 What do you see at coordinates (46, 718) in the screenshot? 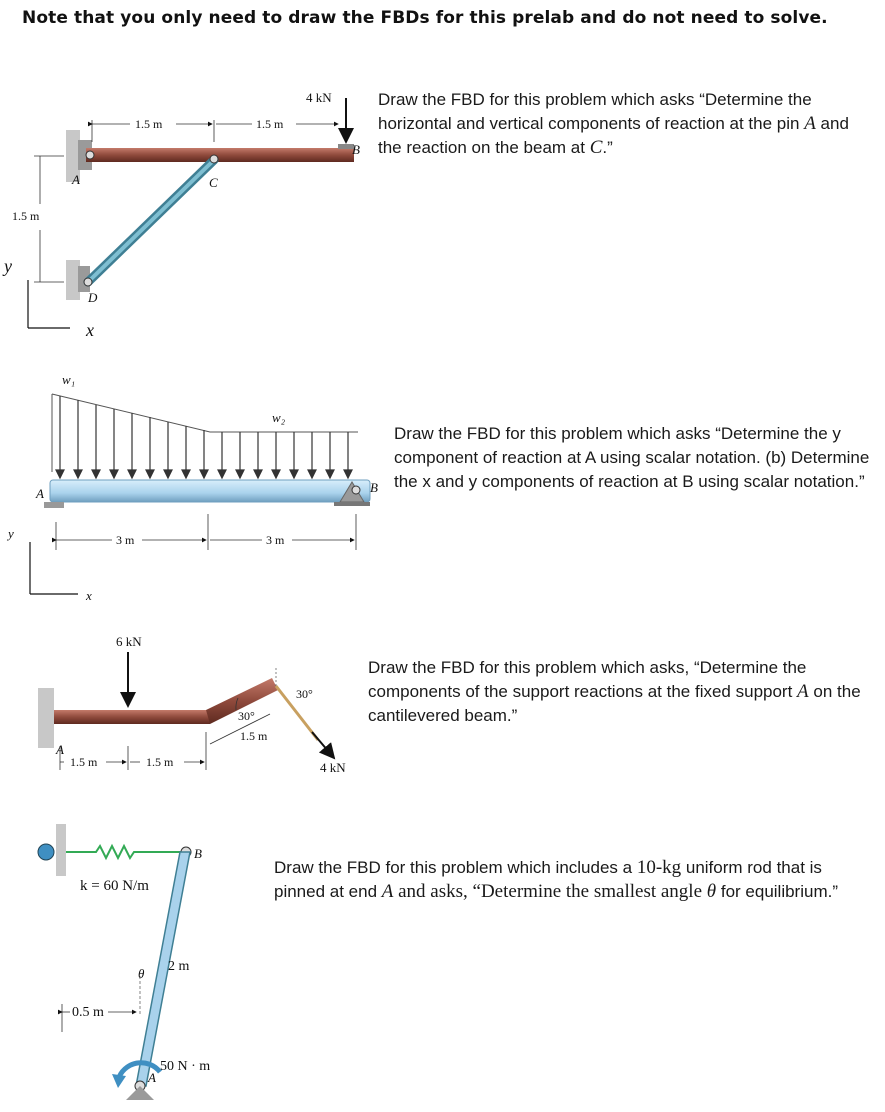
I see `fixed-wall` at bounding box center [46, 718].